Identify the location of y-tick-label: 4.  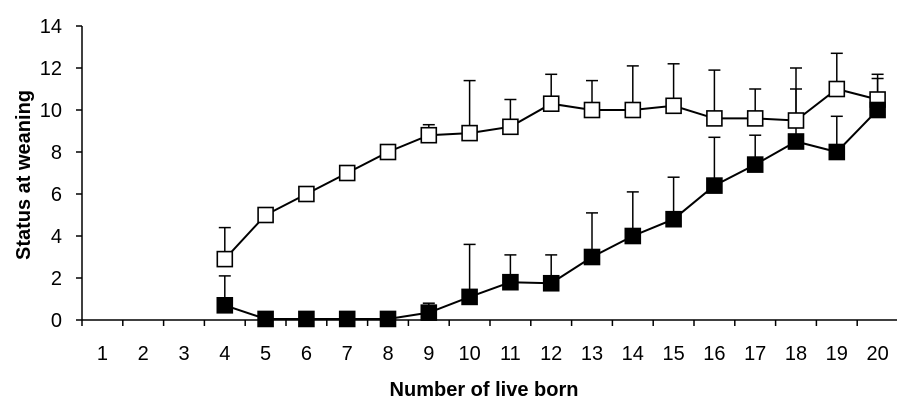
(56, 237).